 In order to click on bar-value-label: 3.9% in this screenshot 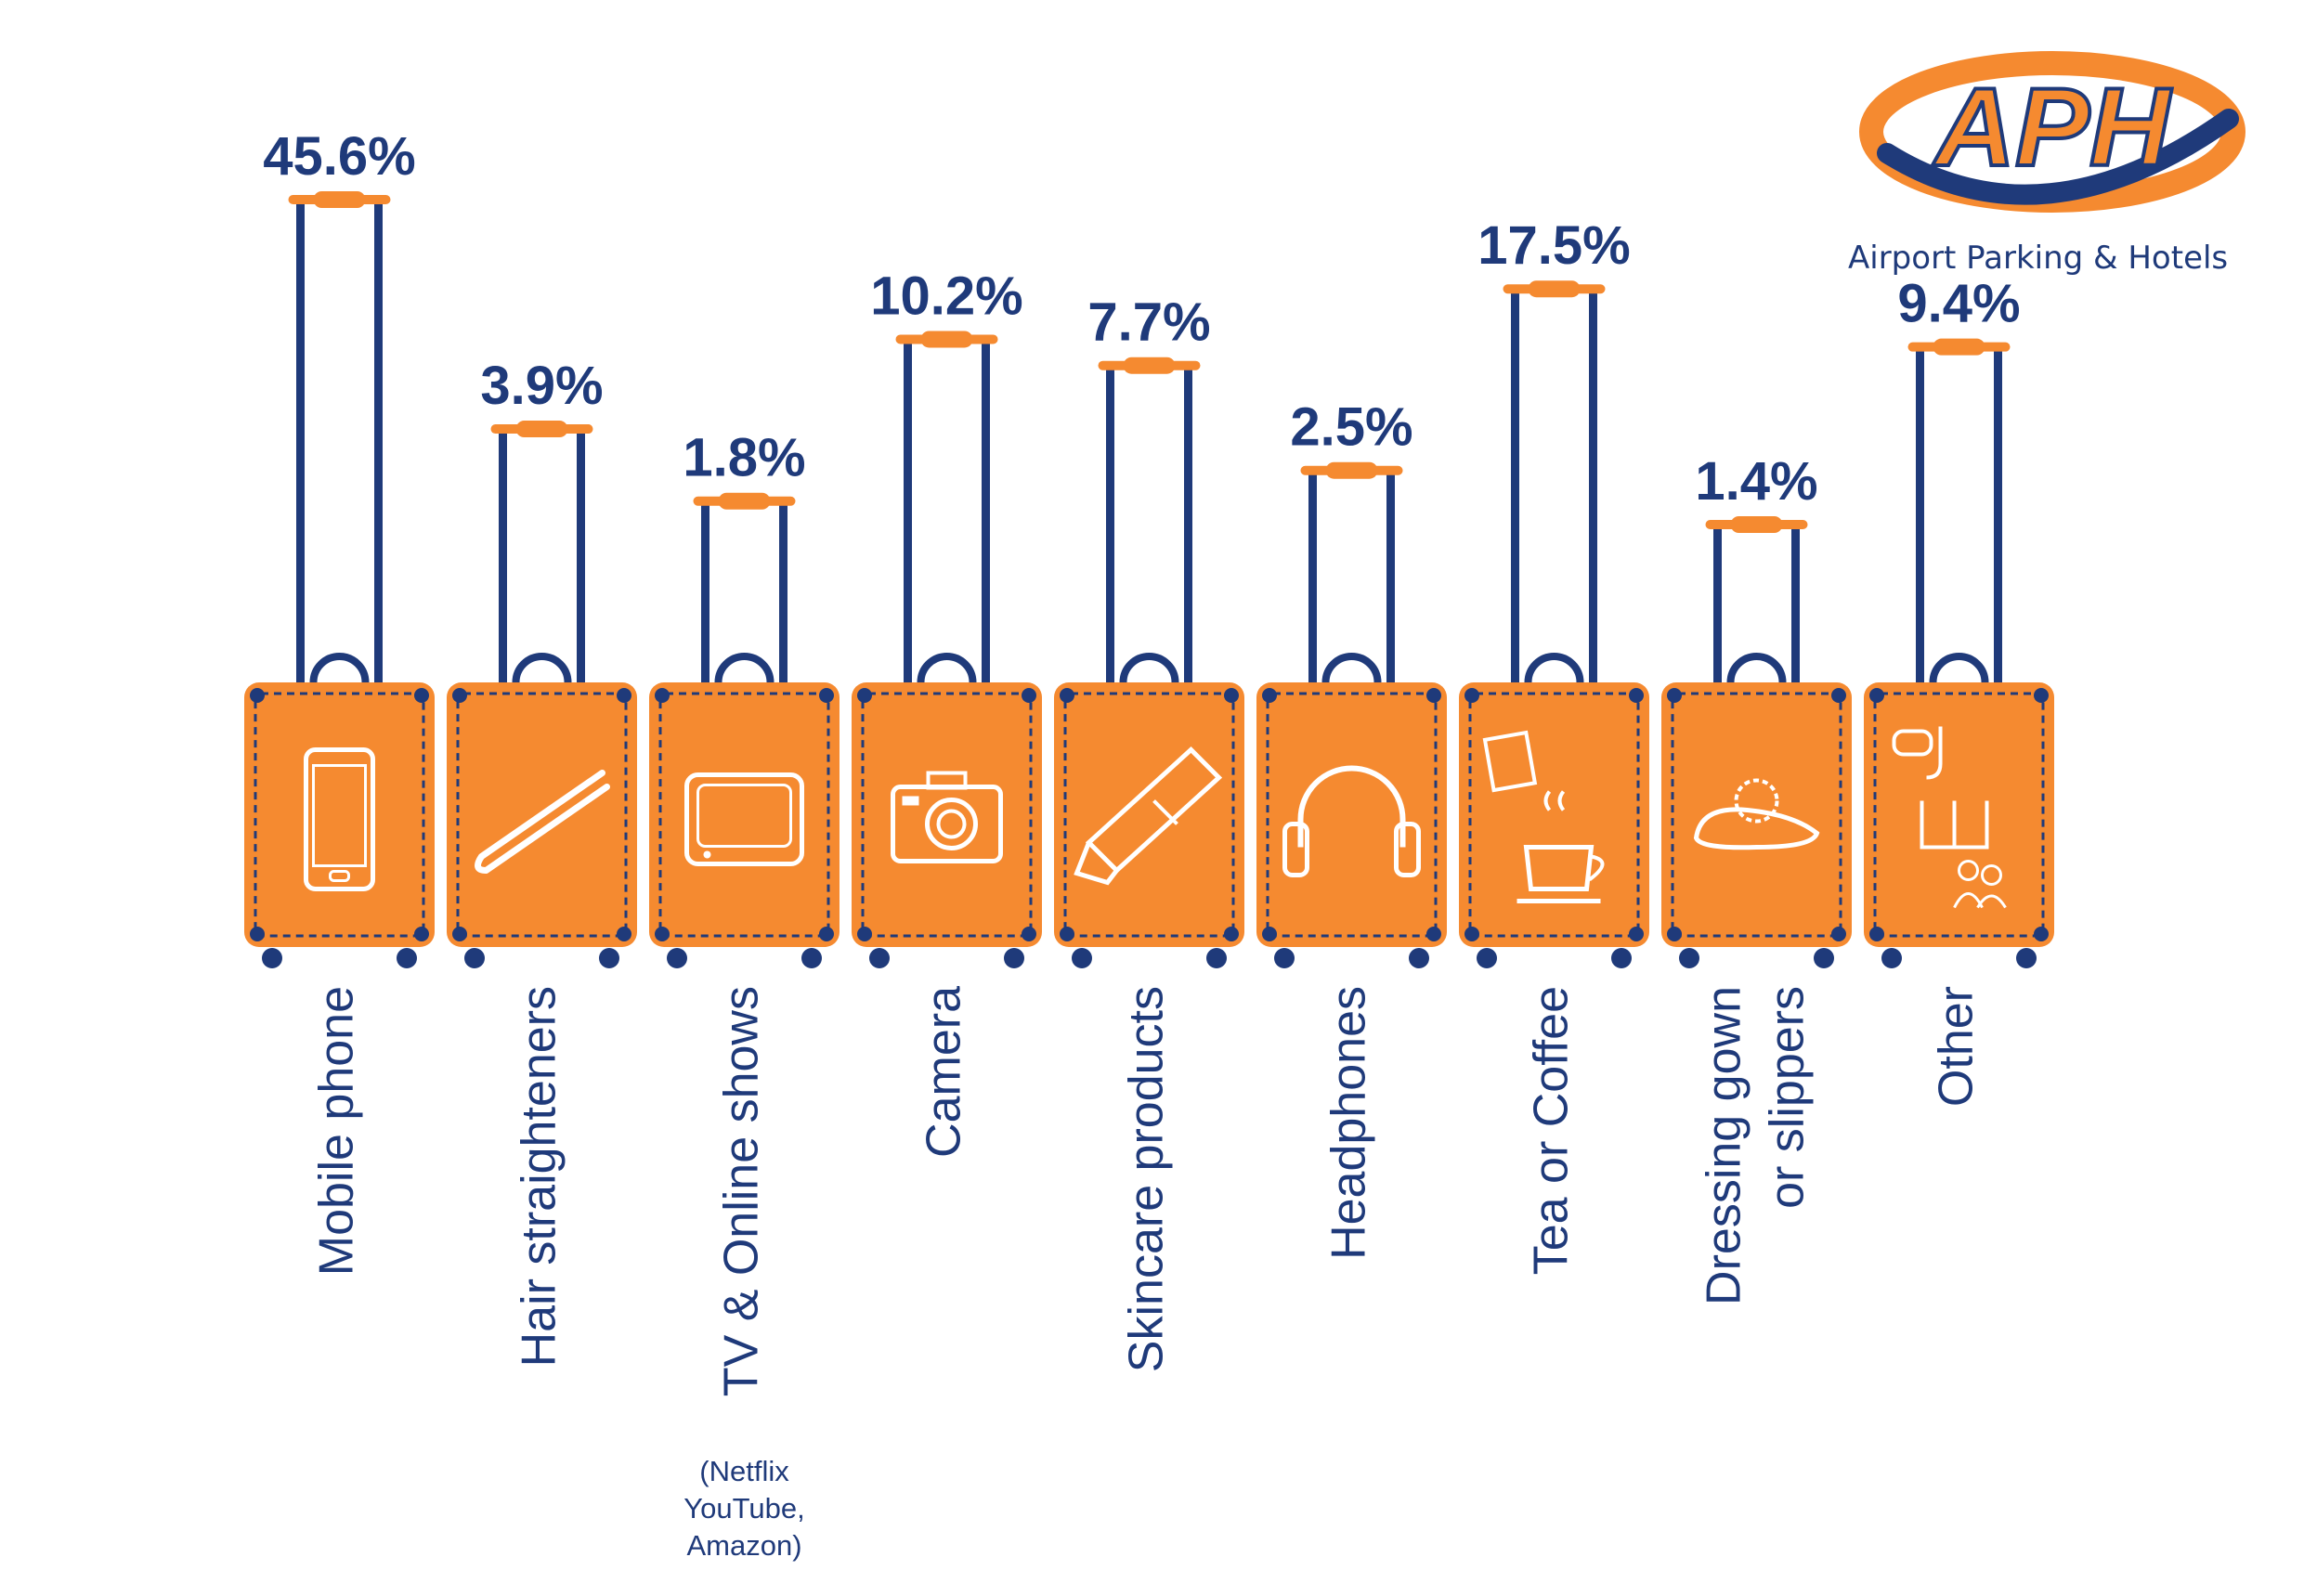, I will do `click(541, 386)`.